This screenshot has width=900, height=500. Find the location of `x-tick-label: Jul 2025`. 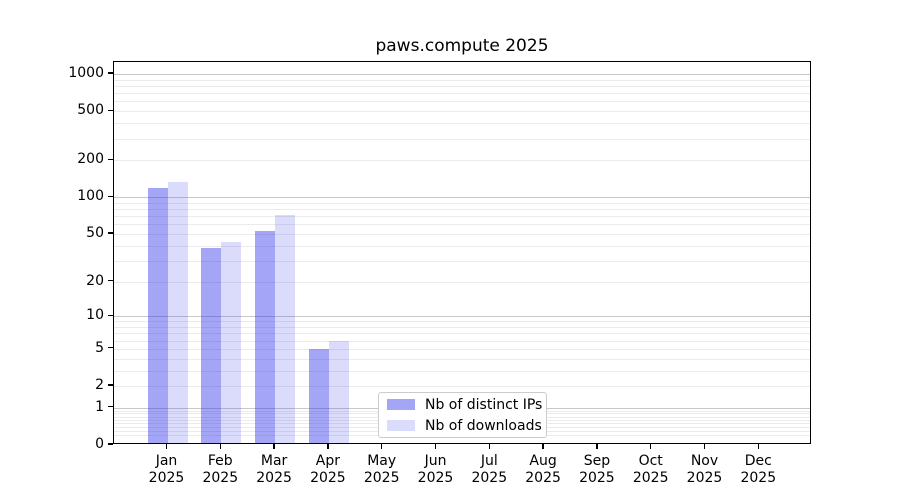

x-tick-label: Jul 2025 is located at coordinates (489, 470).